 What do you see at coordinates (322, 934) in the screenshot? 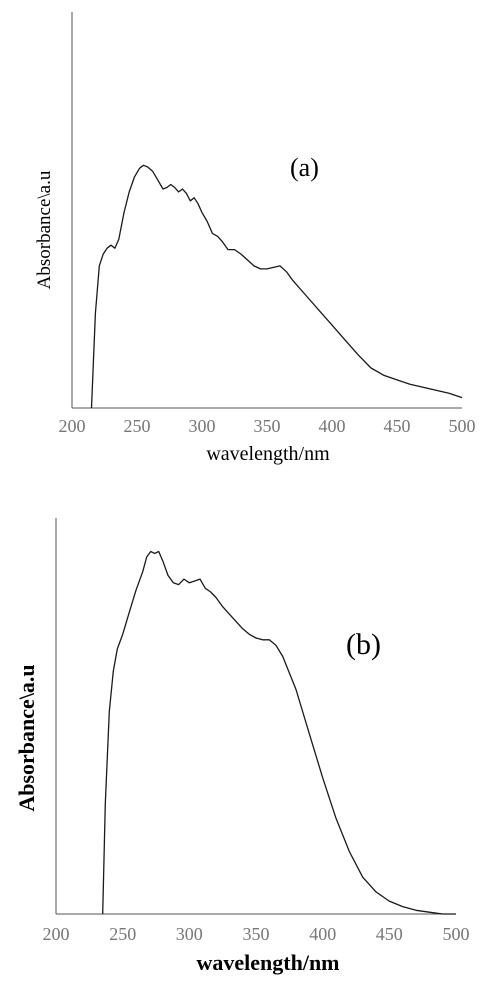
I see `chart-b-x-tick-label: 400` at bounding box center [322, 934].